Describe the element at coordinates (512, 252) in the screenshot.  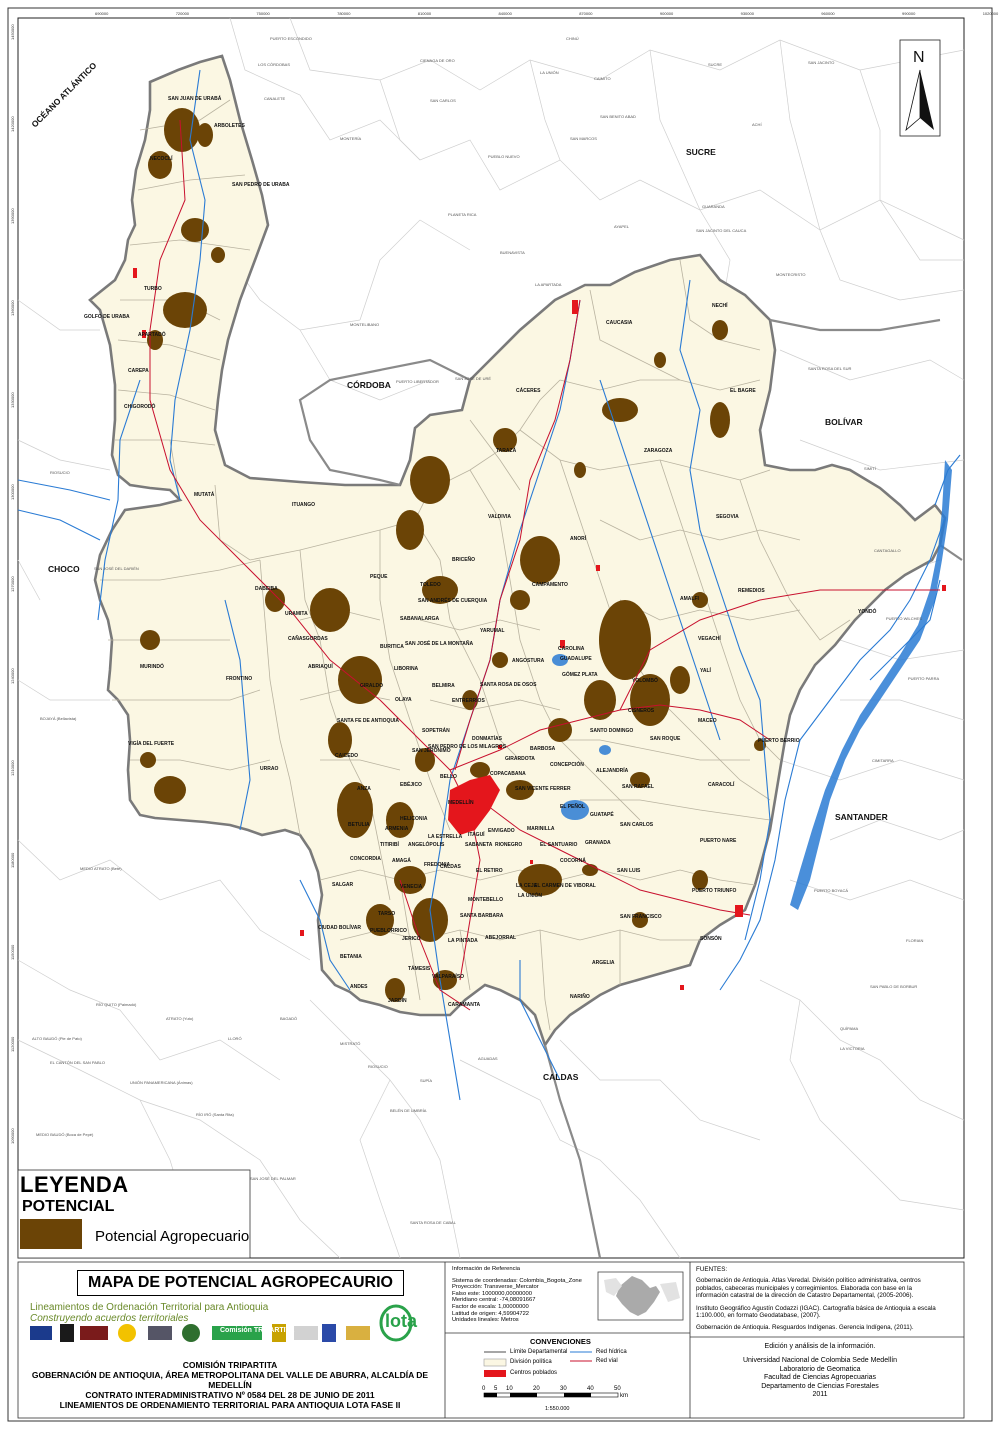
I see `svg-text: BUENAVISTA` at that location.